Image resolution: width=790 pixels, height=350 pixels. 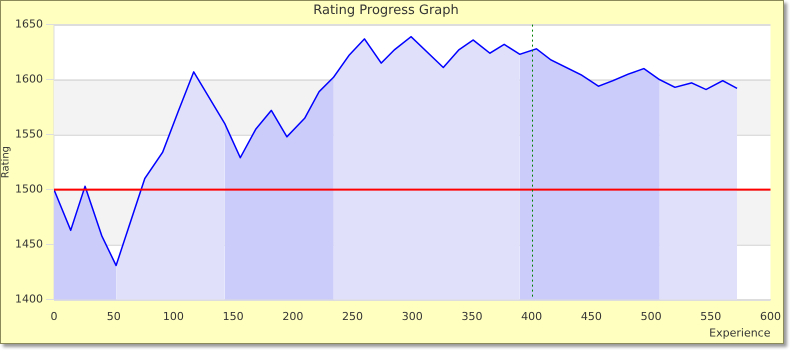 I want to click on x-tick-label: 350, so click(x=471, y=317).